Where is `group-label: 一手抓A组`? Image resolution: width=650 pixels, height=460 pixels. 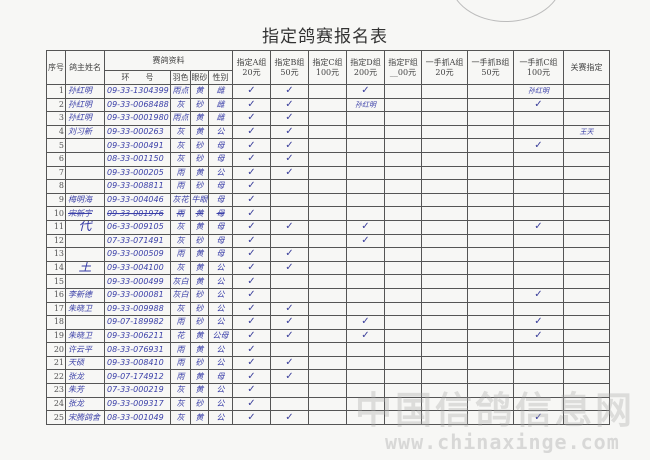 group-label: 一手抓A组 is located at coordinates (444, 62).